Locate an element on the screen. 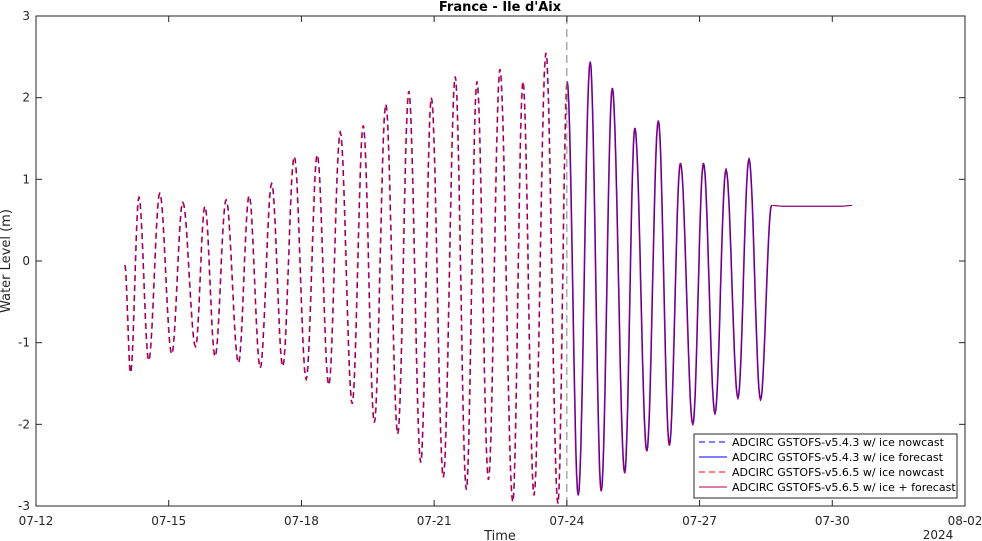  legend-label: ADCIRC GSTOFS-v5.6.5 w/ ice + forecast is located at coordinates (844, 487).